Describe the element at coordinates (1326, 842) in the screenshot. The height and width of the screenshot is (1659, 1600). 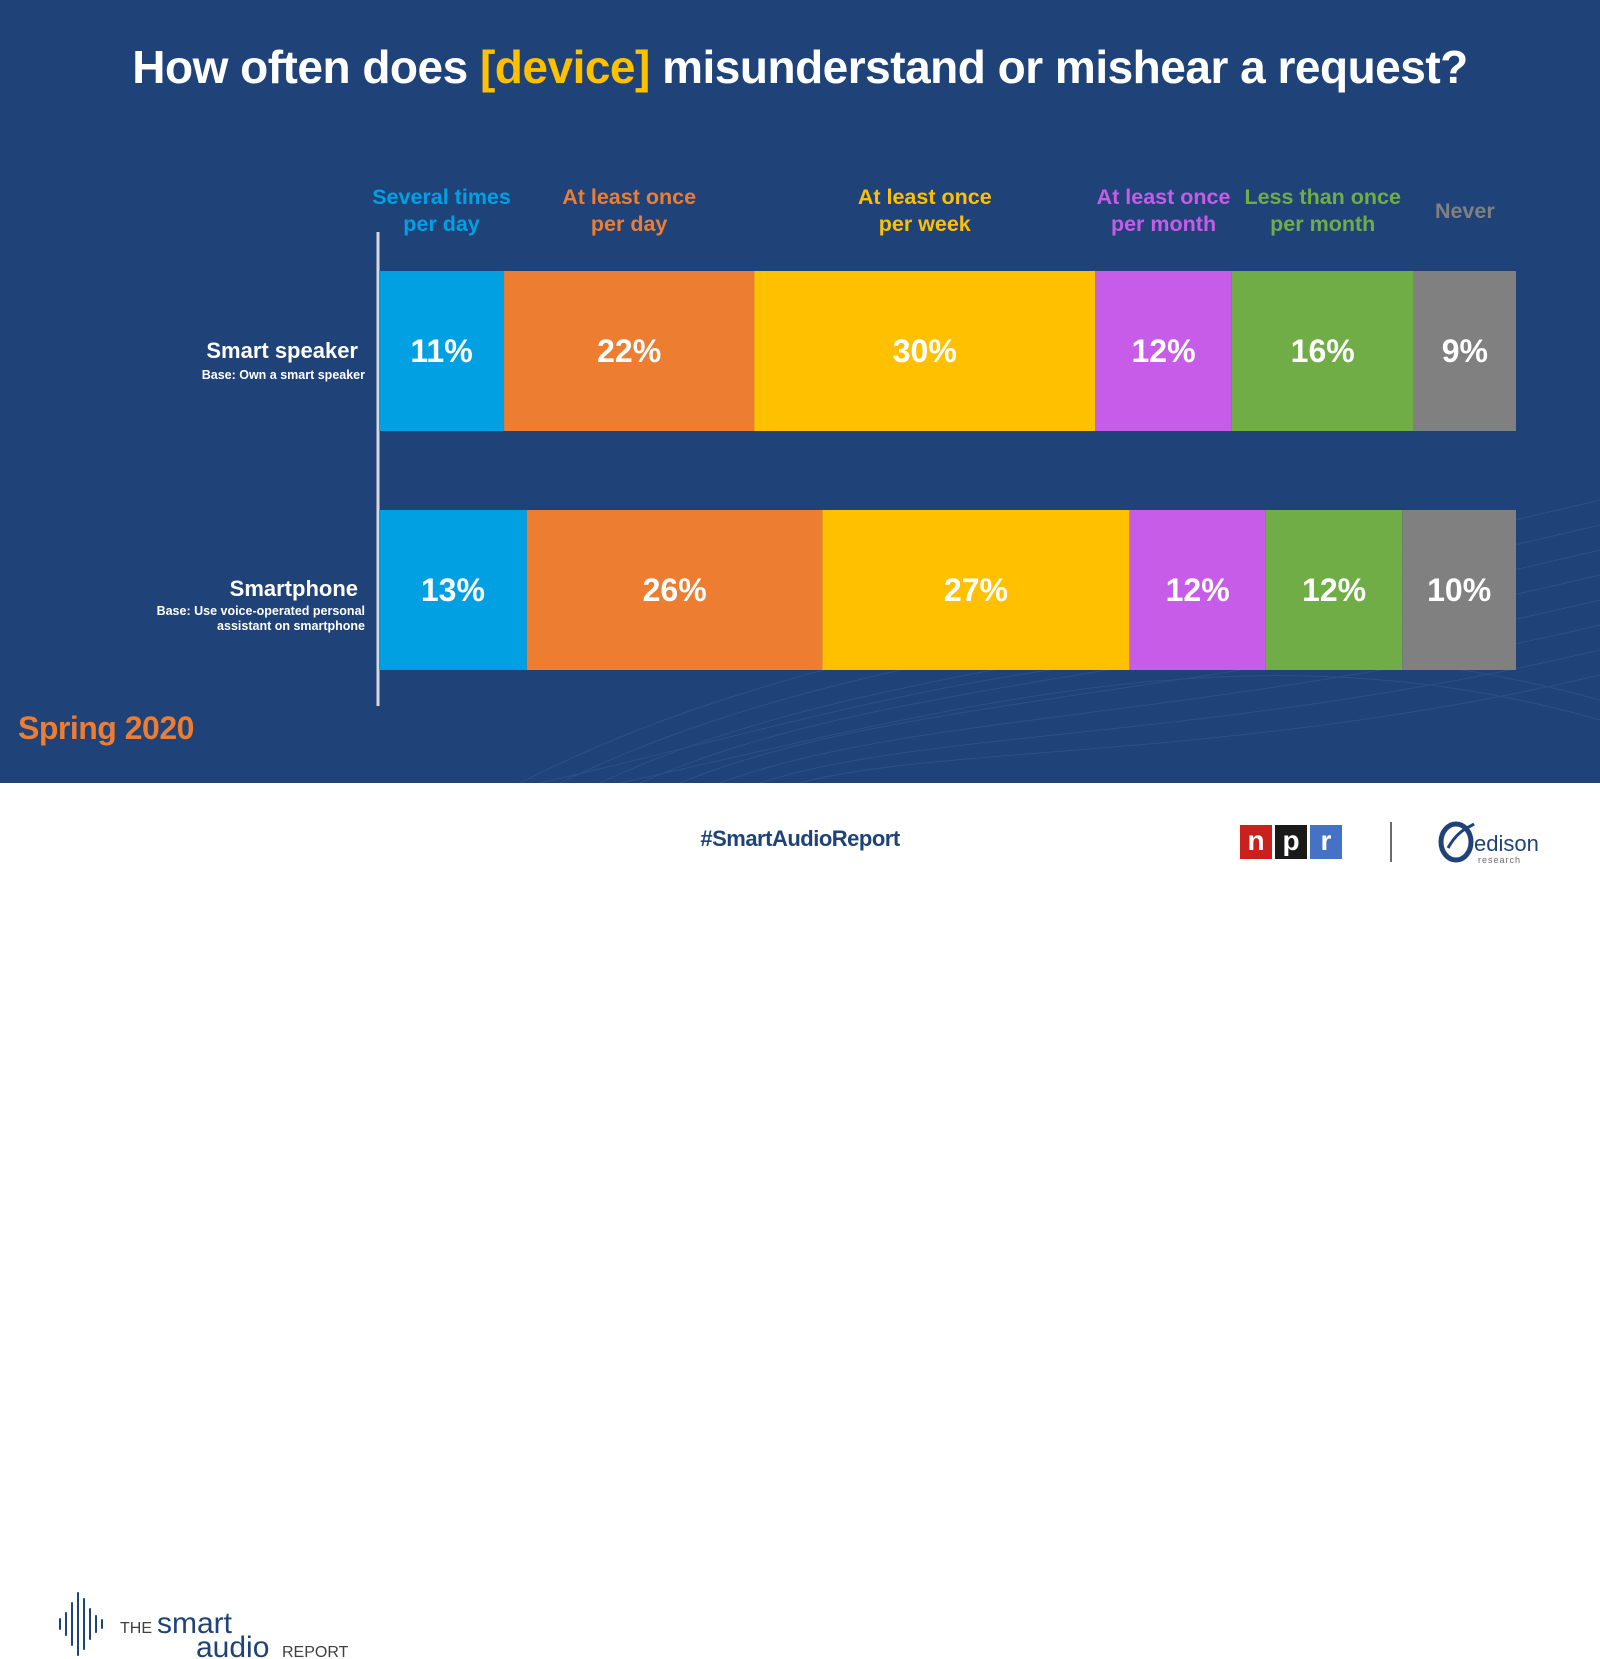
I see `npr-letter-r: r` at that location.